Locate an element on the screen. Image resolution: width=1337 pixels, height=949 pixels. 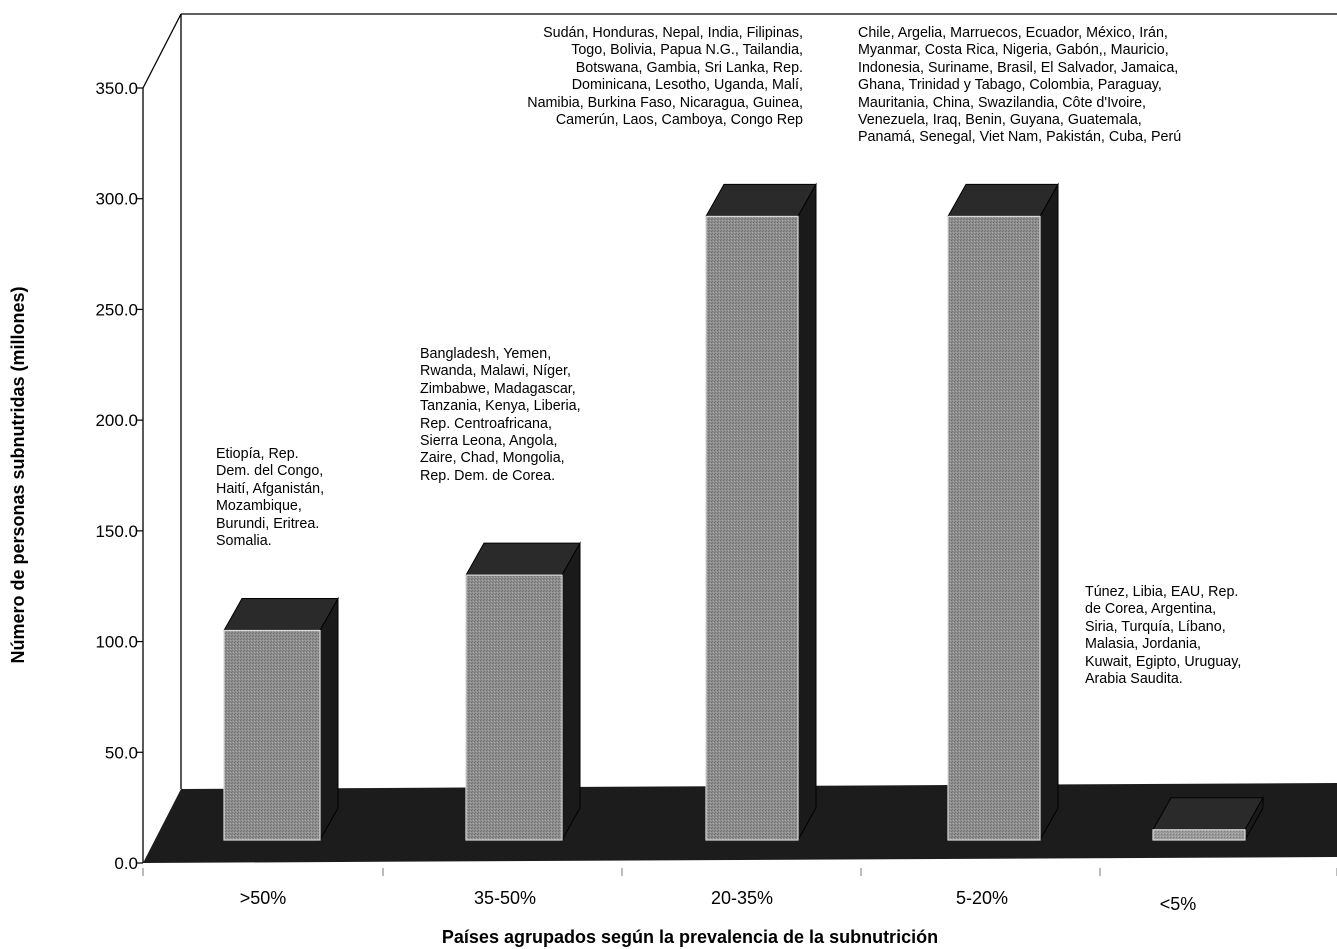
annotation-line: Malasia, Jordania, is located at coordinates (1163, 644).